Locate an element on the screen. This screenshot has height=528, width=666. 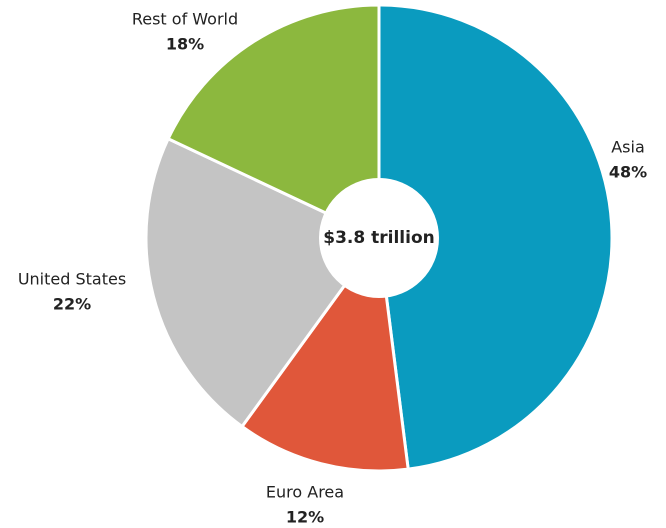
slice-label: Euro Area is located at coordinates (305, 492).